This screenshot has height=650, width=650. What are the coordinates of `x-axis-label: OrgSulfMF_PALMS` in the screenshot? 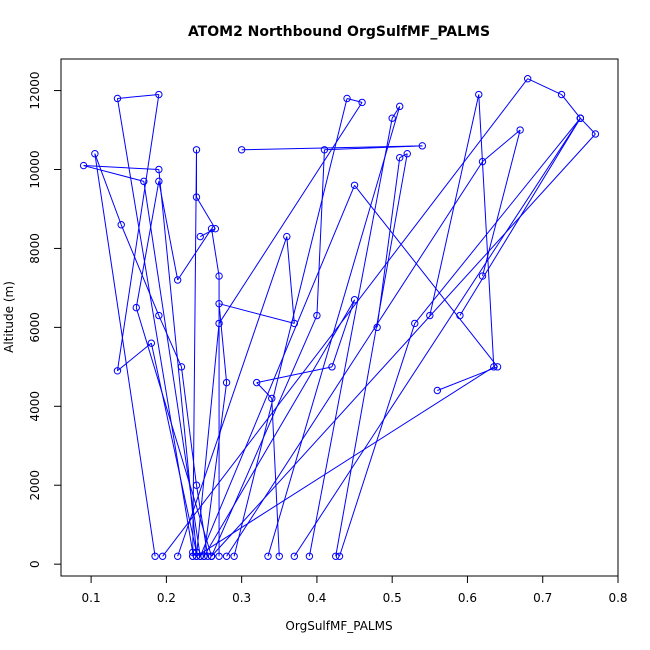 It's located at (338, 626).